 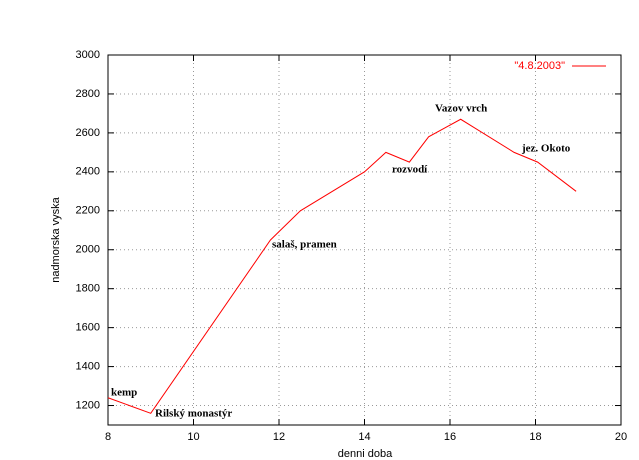 I want to click on x-tick-label: 16, so click(x=450, y=437).